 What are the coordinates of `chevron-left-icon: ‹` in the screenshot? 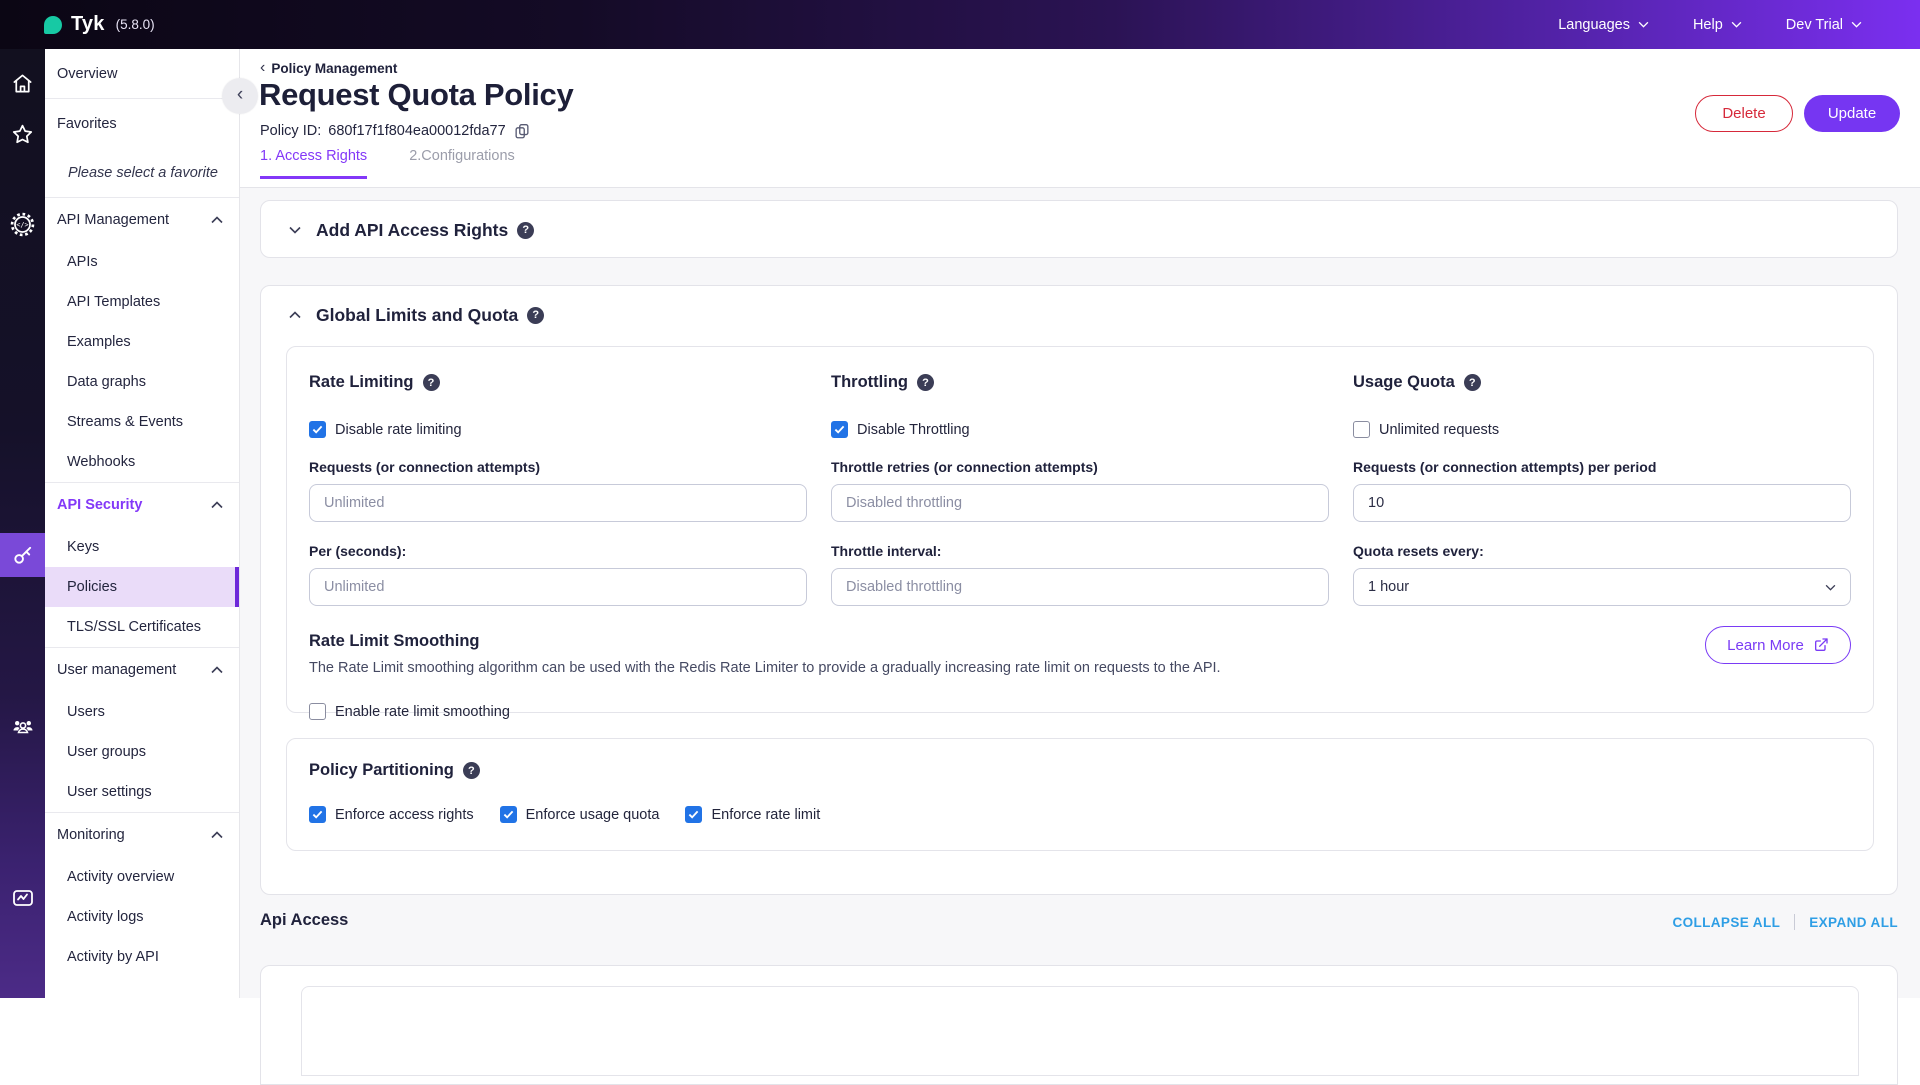 It's located at (263, 67).